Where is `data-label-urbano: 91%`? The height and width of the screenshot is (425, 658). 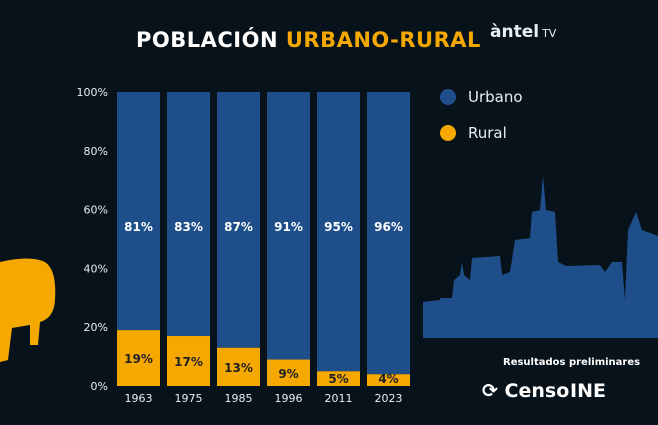
data-label-urbano: 91% is located at coordinates (288, 227).